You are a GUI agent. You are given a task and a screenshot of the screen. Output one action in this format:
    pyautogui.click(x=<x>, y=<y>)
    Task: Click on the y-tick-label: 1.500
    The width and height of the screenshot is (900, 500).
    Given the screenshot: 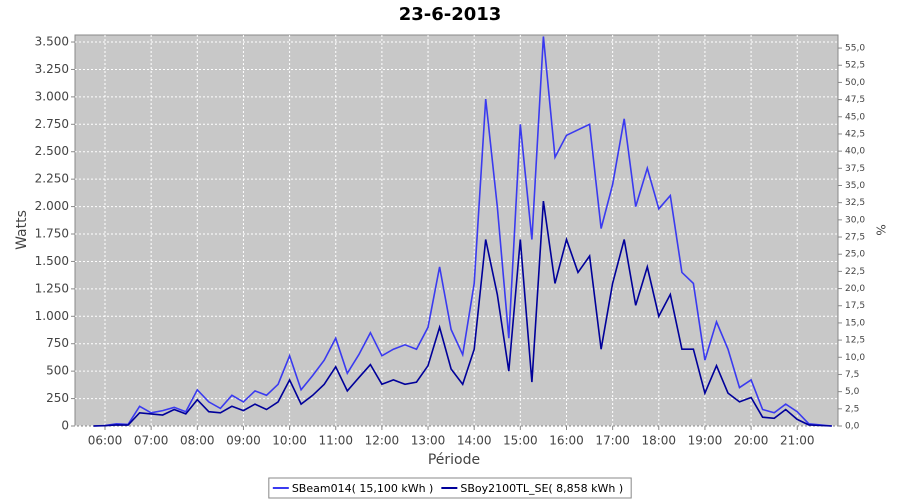 What is the action you would take?
    pyautogui.click(x=52, y=261)
    